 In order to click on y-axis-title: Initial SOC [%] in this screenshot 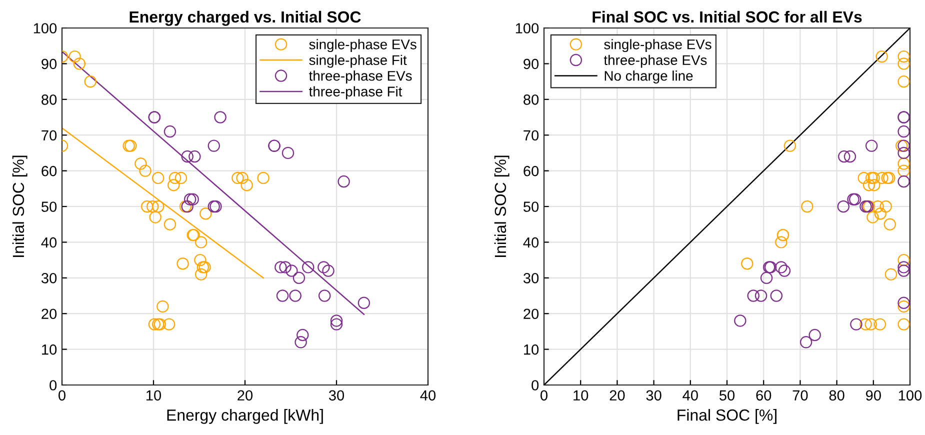, I will do `click(502, 206)`.